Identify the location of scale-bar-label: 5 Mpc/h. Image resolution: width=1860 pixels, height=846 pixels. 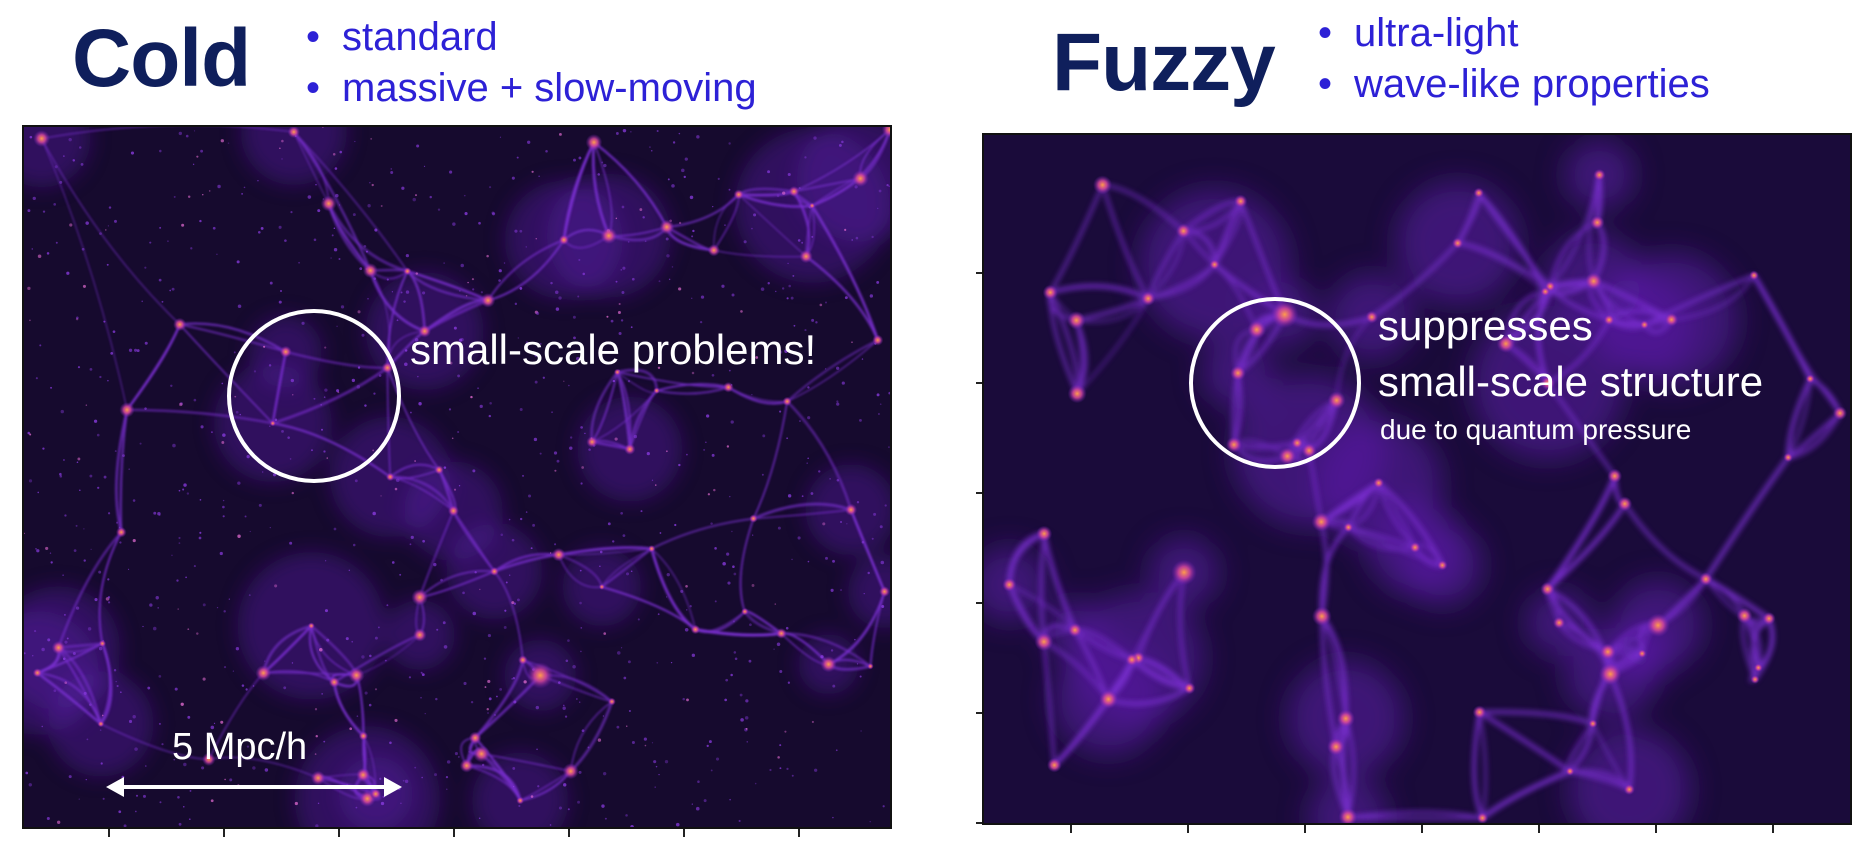
(240, 747).